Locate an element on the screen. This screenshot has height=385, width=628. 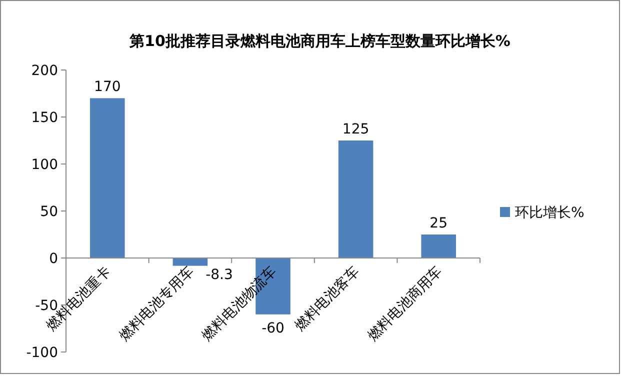
y-tick-label: 100 is located at coordinates (44, 165).